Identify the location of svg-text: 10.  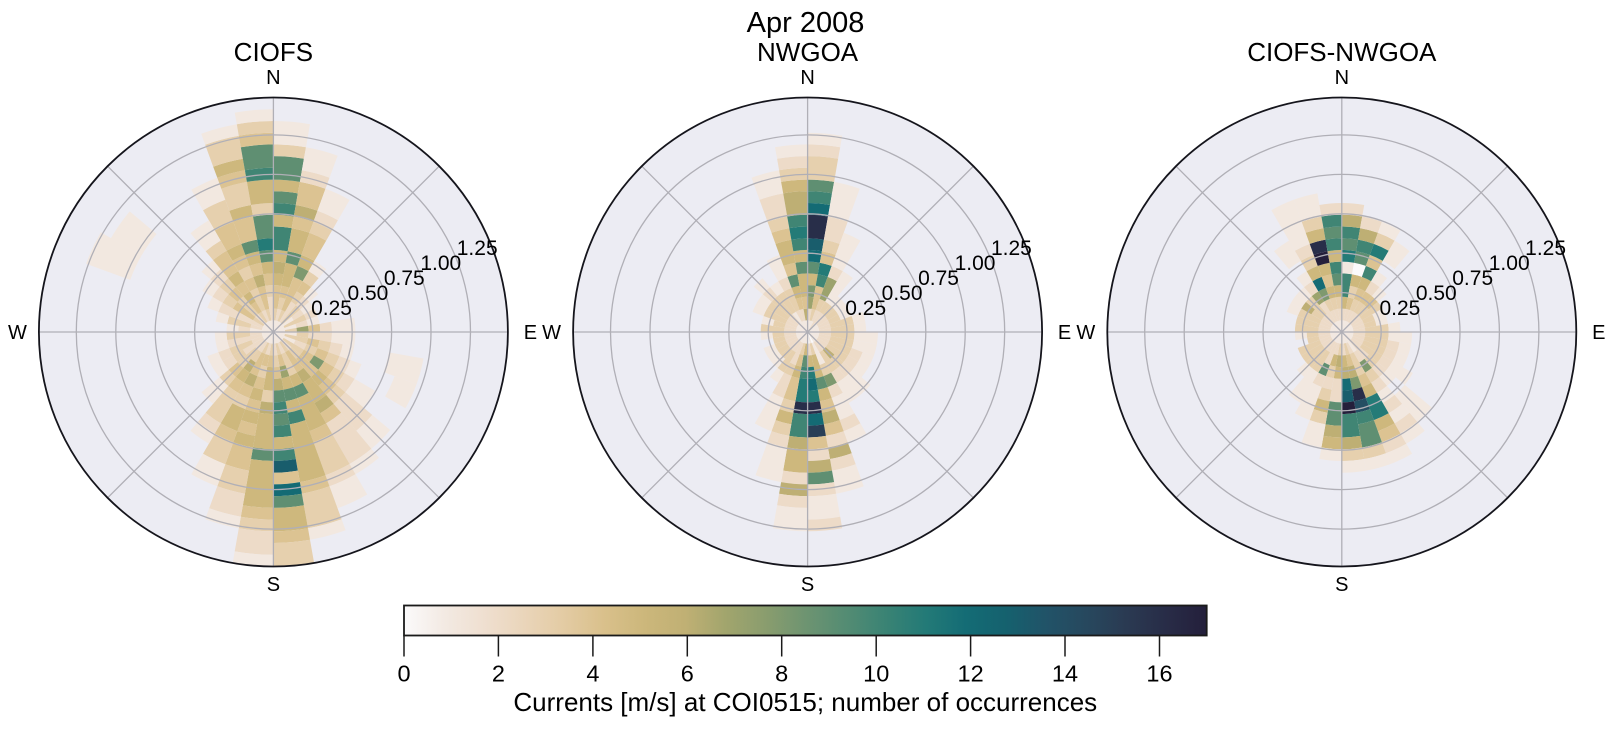
(876, 674).